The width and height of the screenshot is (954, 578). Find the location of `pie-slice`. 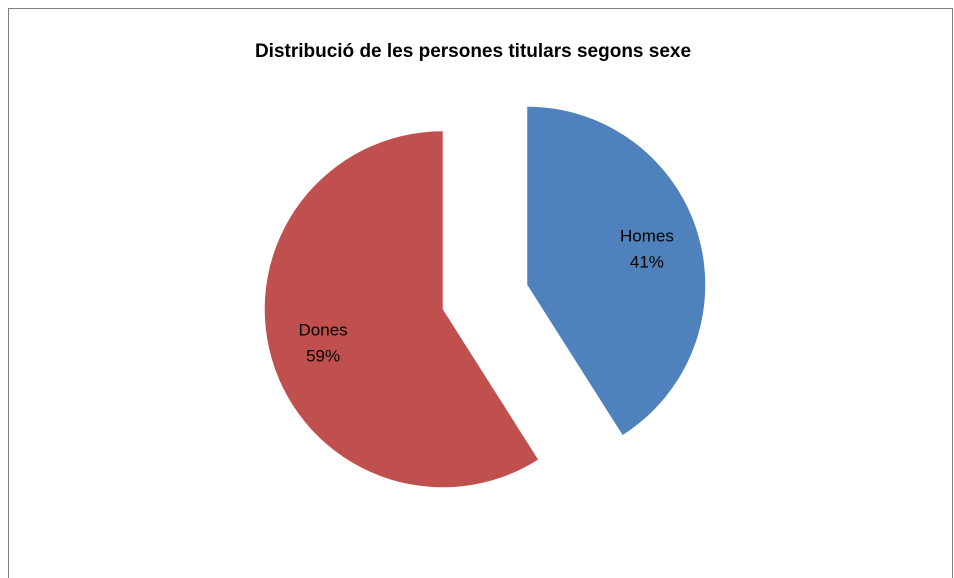

pie-slice is located at coordinates (616, 271).